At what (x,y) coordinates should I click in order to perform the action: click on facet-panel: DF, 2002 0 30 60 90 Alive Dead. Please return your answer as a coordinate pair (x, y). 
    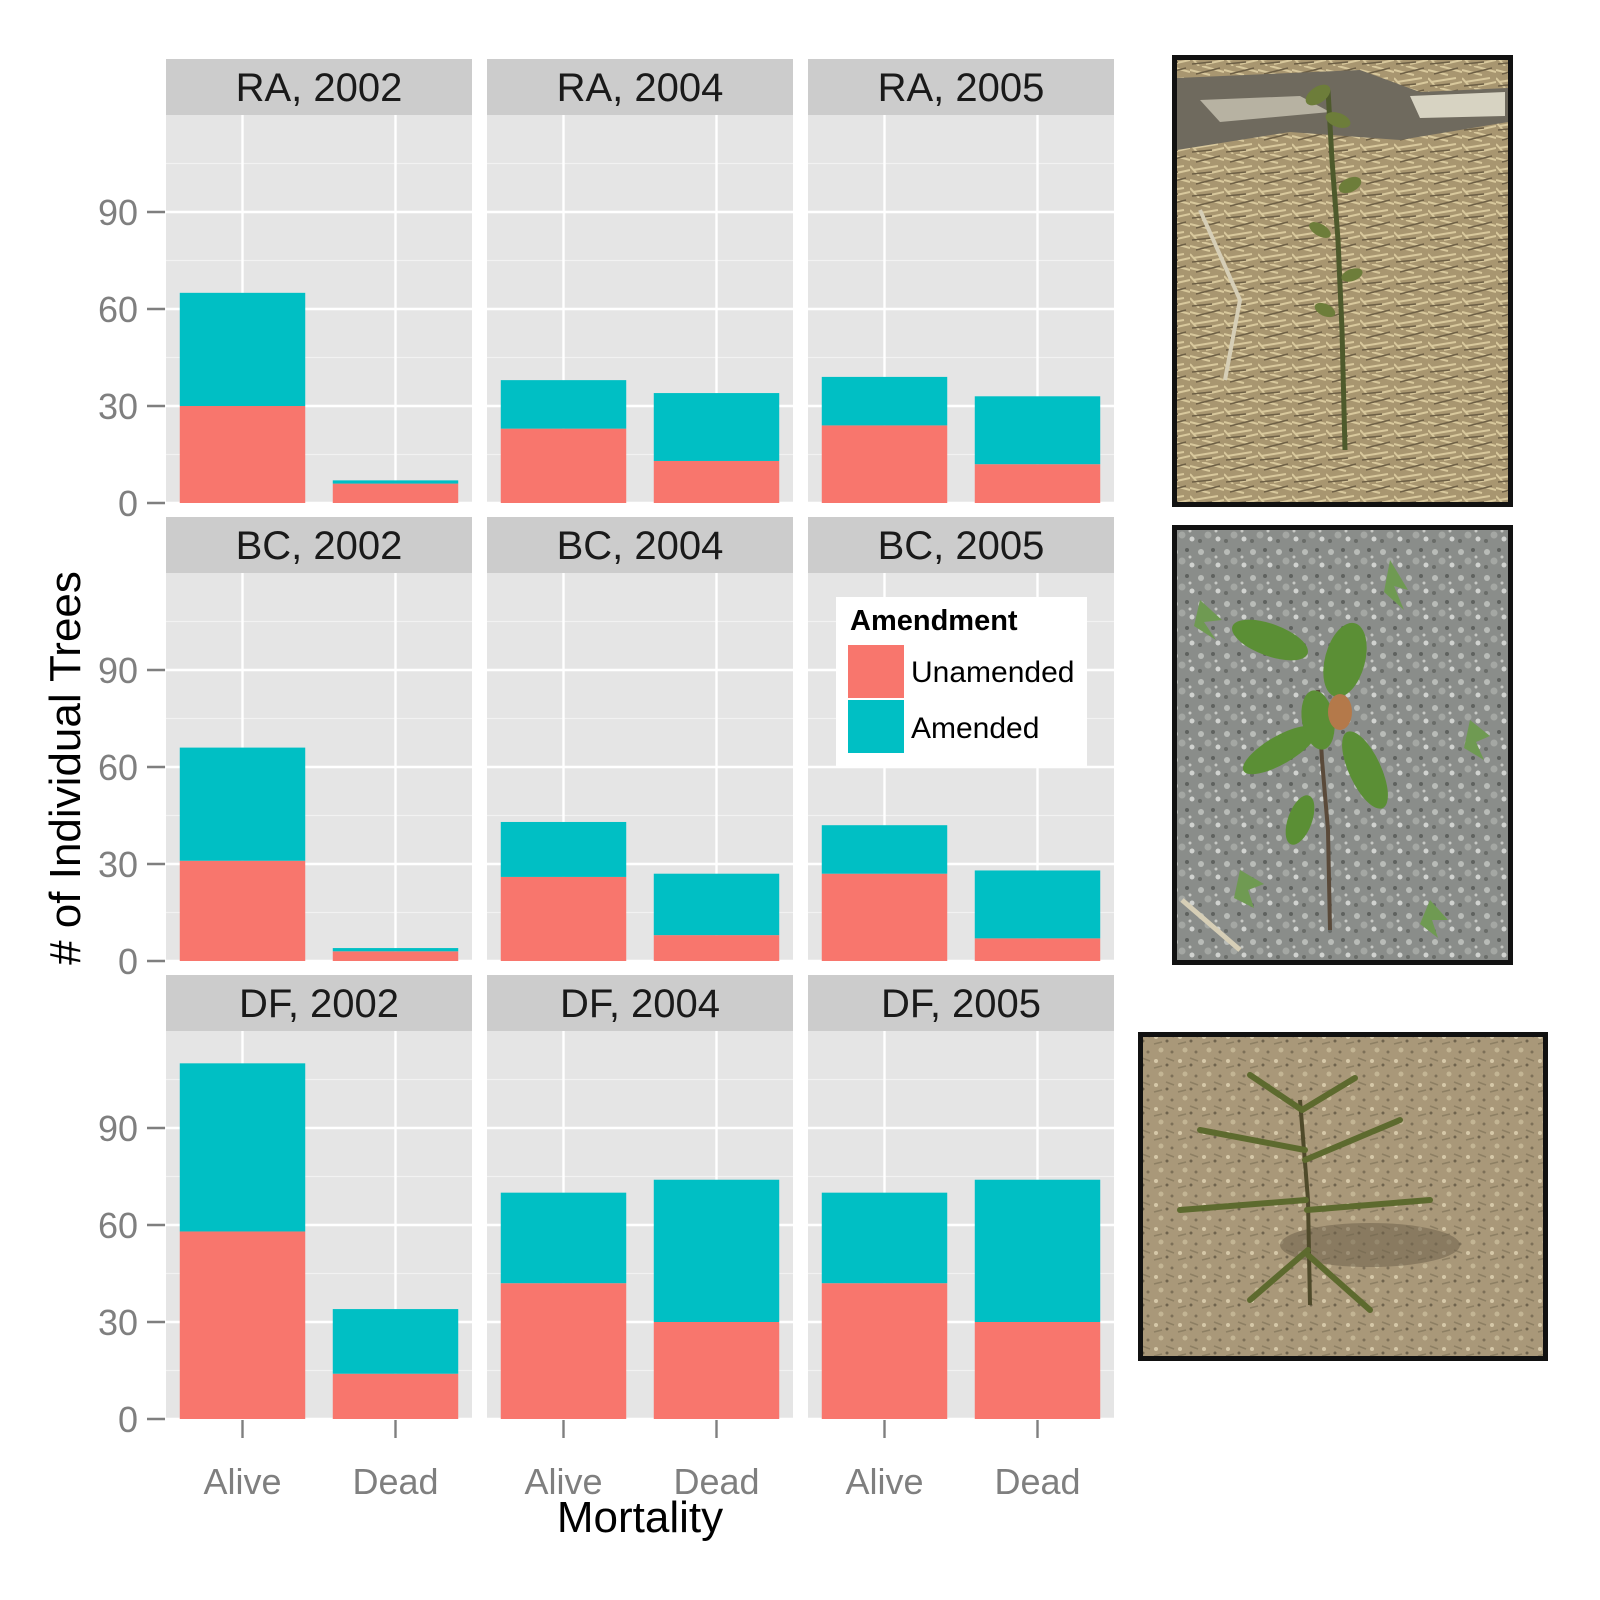
    Looking at the image, I should click on (285, 1238).